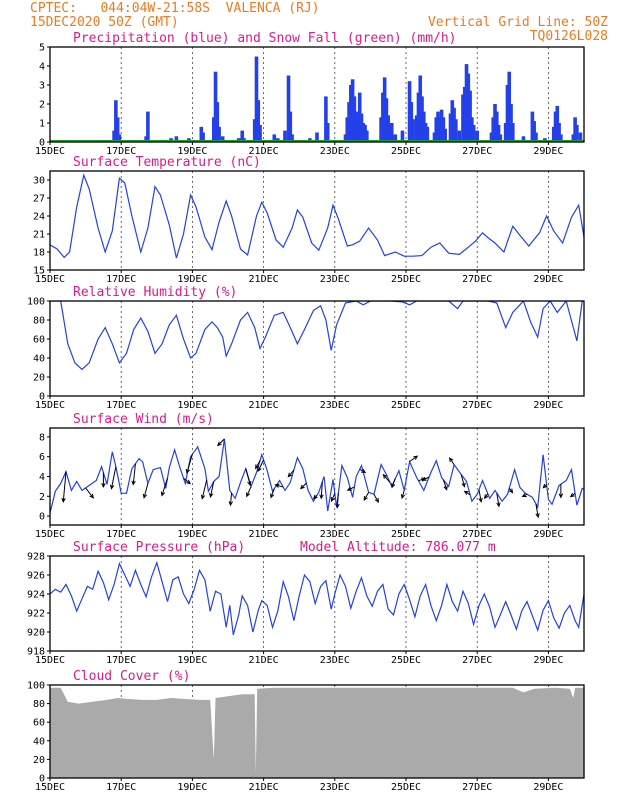 This screenshot has height=800, width=618. Describe the element at coordinates (36, 576) in the screenshot. I see `y-tick-label: 926` at that location.